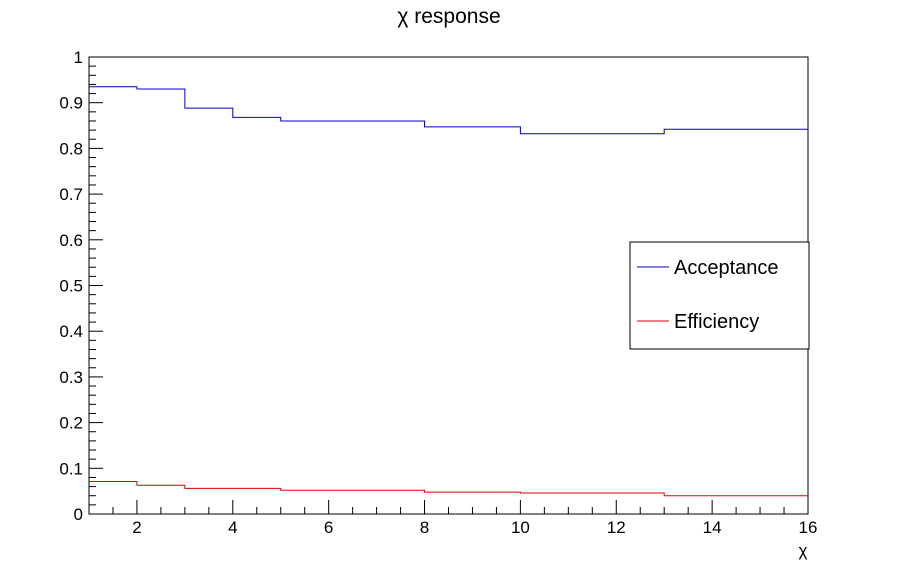 The width and height of the screenshot is (898, 573). I want to click on x-tick-label-6: 14, so click(712, 527).